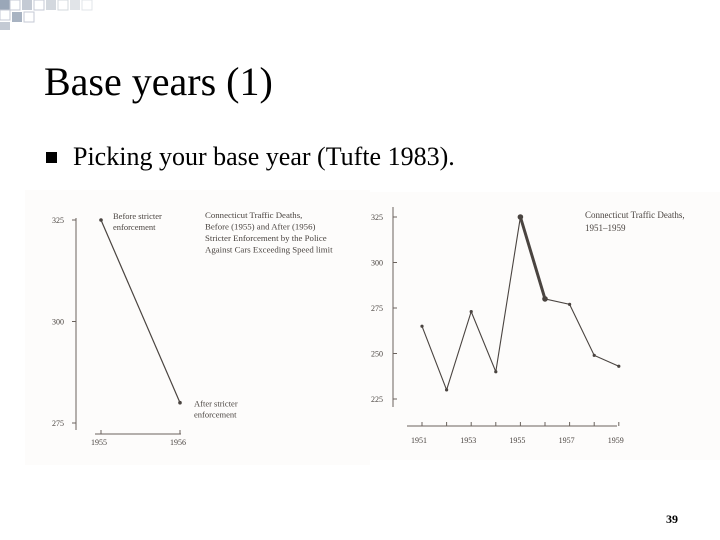 The width and height of the screenshot is (720, 540). Describe the element at coordinates (260, 227) in the screenshot. I see `chart-title-line: Before (1955) and After (1956)` at that location.